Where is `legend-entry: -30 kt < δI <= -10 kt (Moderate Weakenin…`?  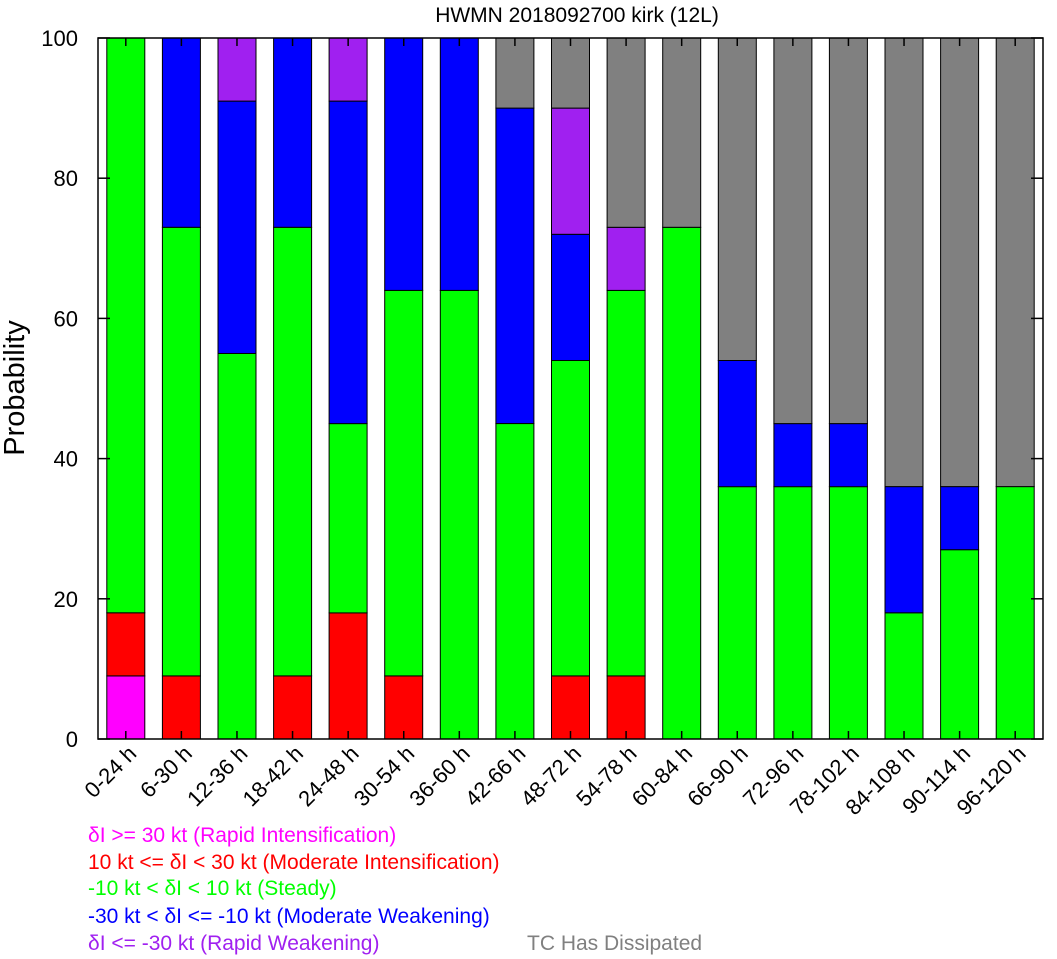
legend-entry: -30 kt < δI <= -10 kt (Moderate Weakenin… is located at coordinates (289, 916).